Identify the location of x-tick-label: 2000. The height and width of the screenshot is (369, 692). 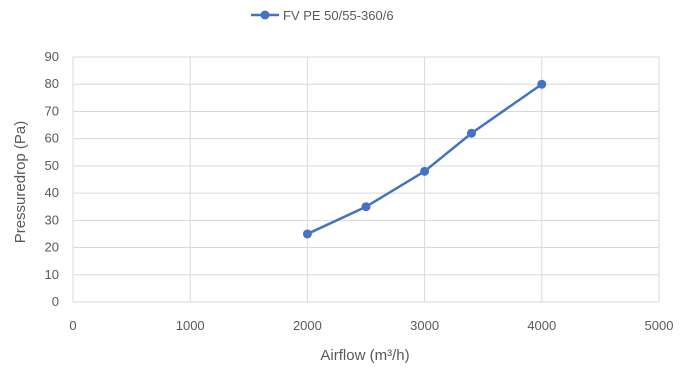
(307, 325).